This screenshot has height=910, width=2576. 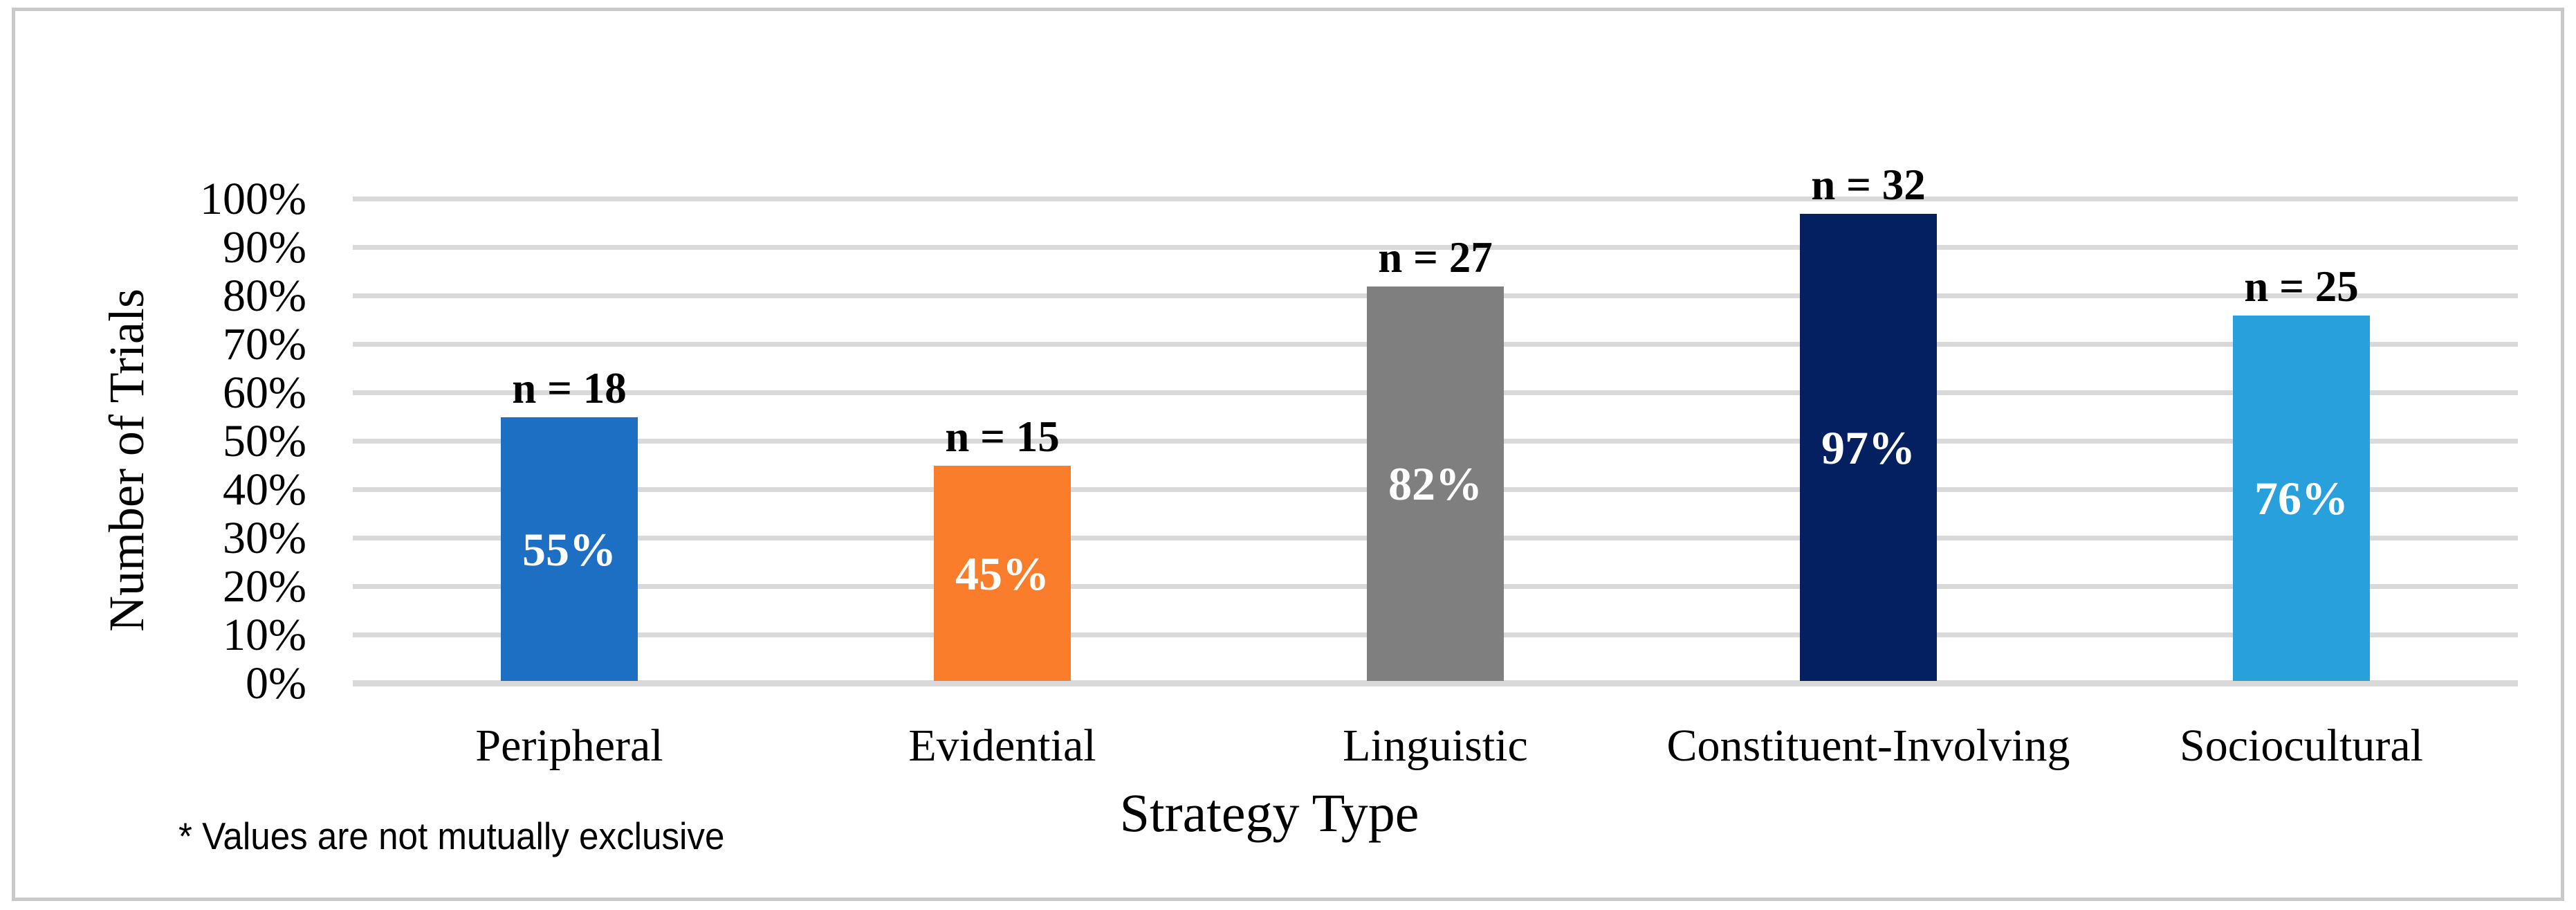 What do you see at coordinates (569, 388) in the screenshot?
I see `bar-n-label: n = 18` at bounding box center [569, 388].